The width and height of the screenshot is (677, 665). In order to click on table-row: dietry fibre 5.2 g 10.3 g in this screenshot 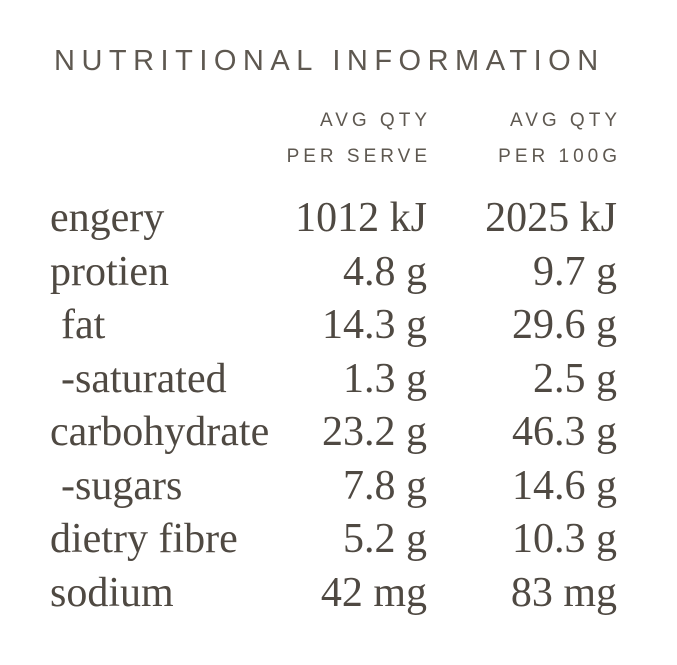, I will do `click(333, 540)`.